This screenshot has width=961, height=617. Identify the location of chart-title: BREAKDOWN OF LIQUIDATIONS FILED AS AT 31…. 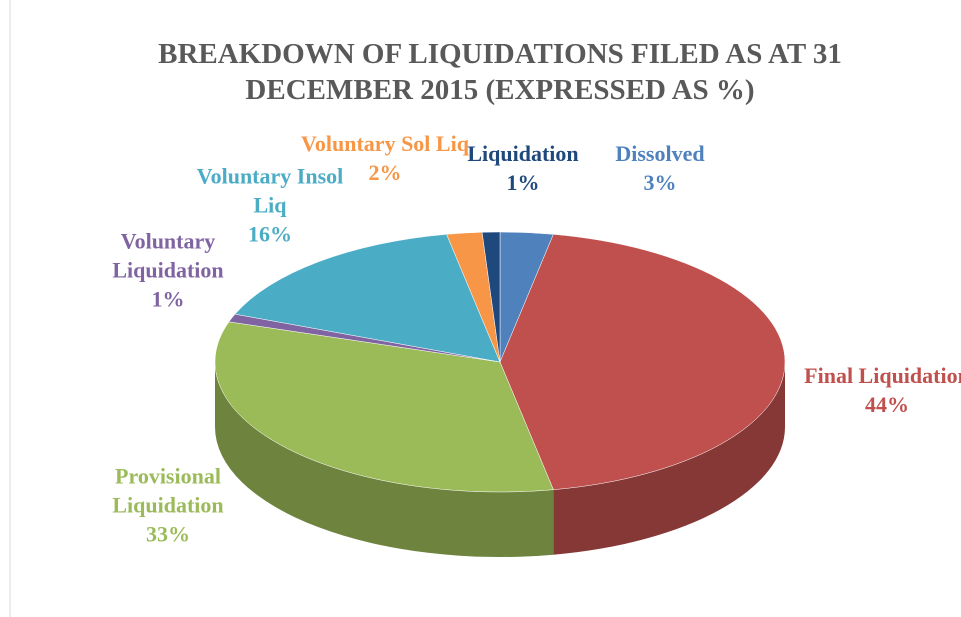
(500, 72).